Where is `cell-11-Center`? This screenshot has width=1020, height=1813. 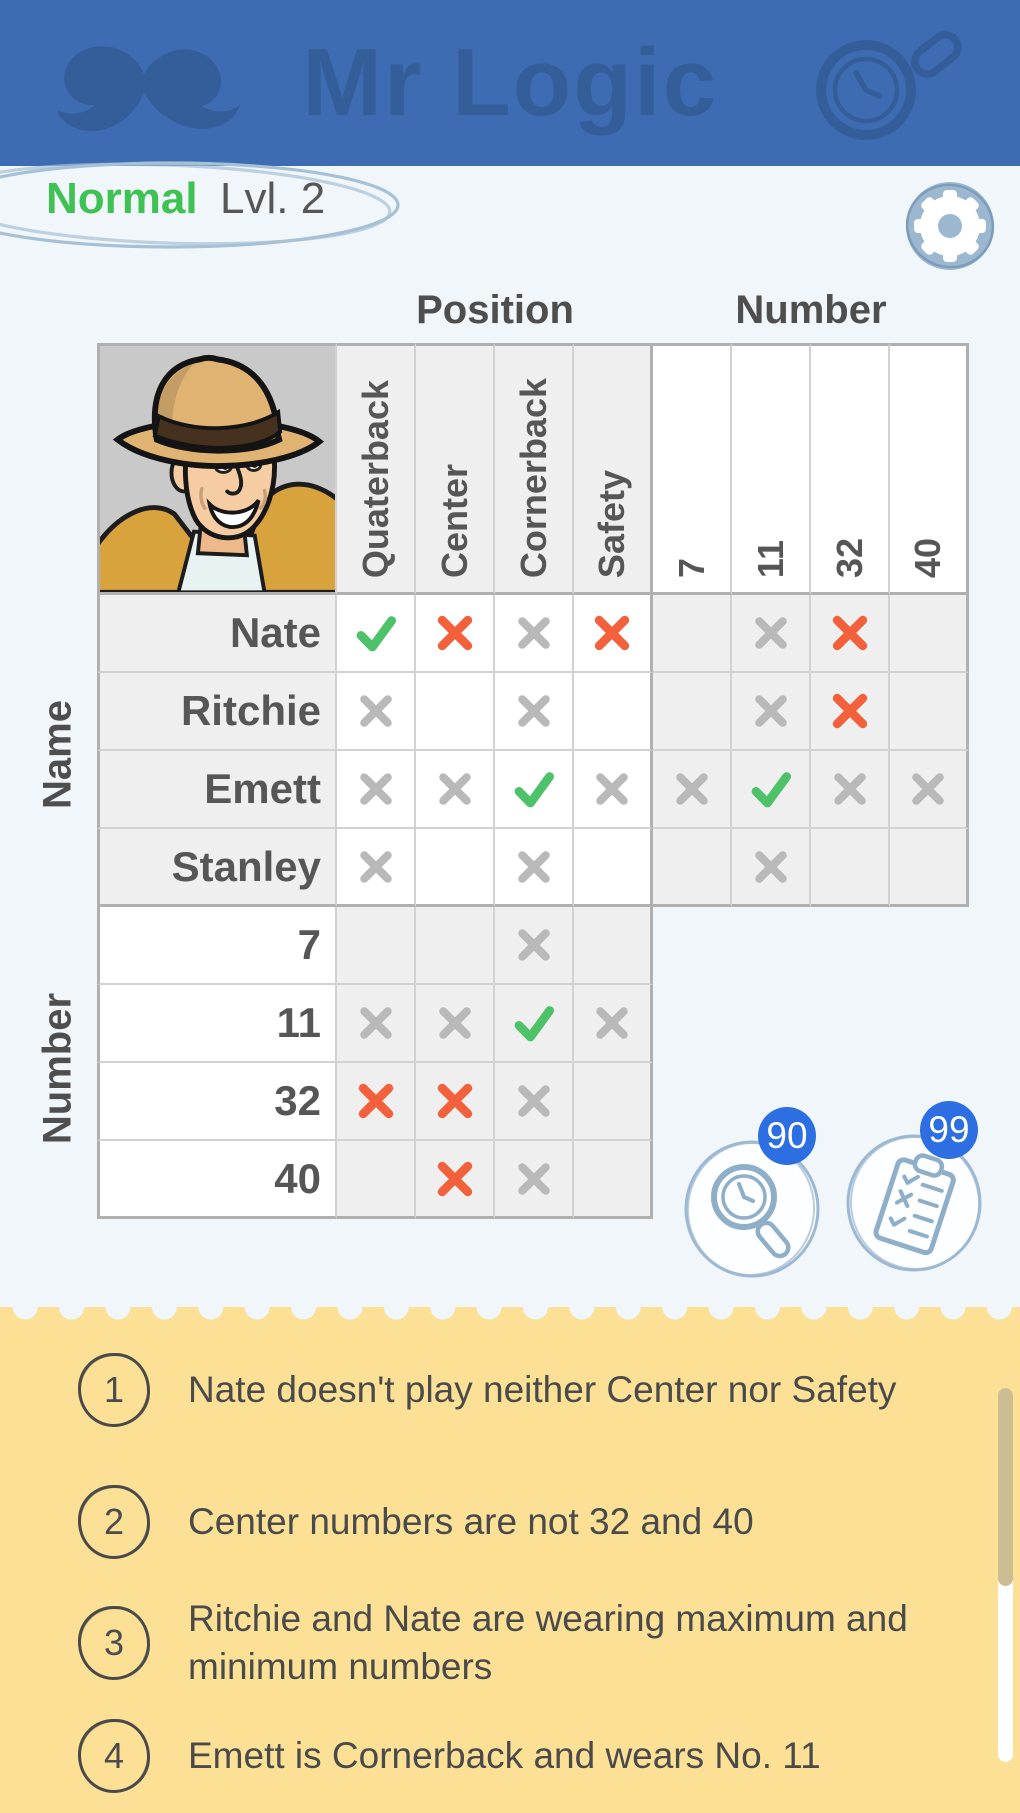 cell-11-Center is located at coordinates (455, 1024).